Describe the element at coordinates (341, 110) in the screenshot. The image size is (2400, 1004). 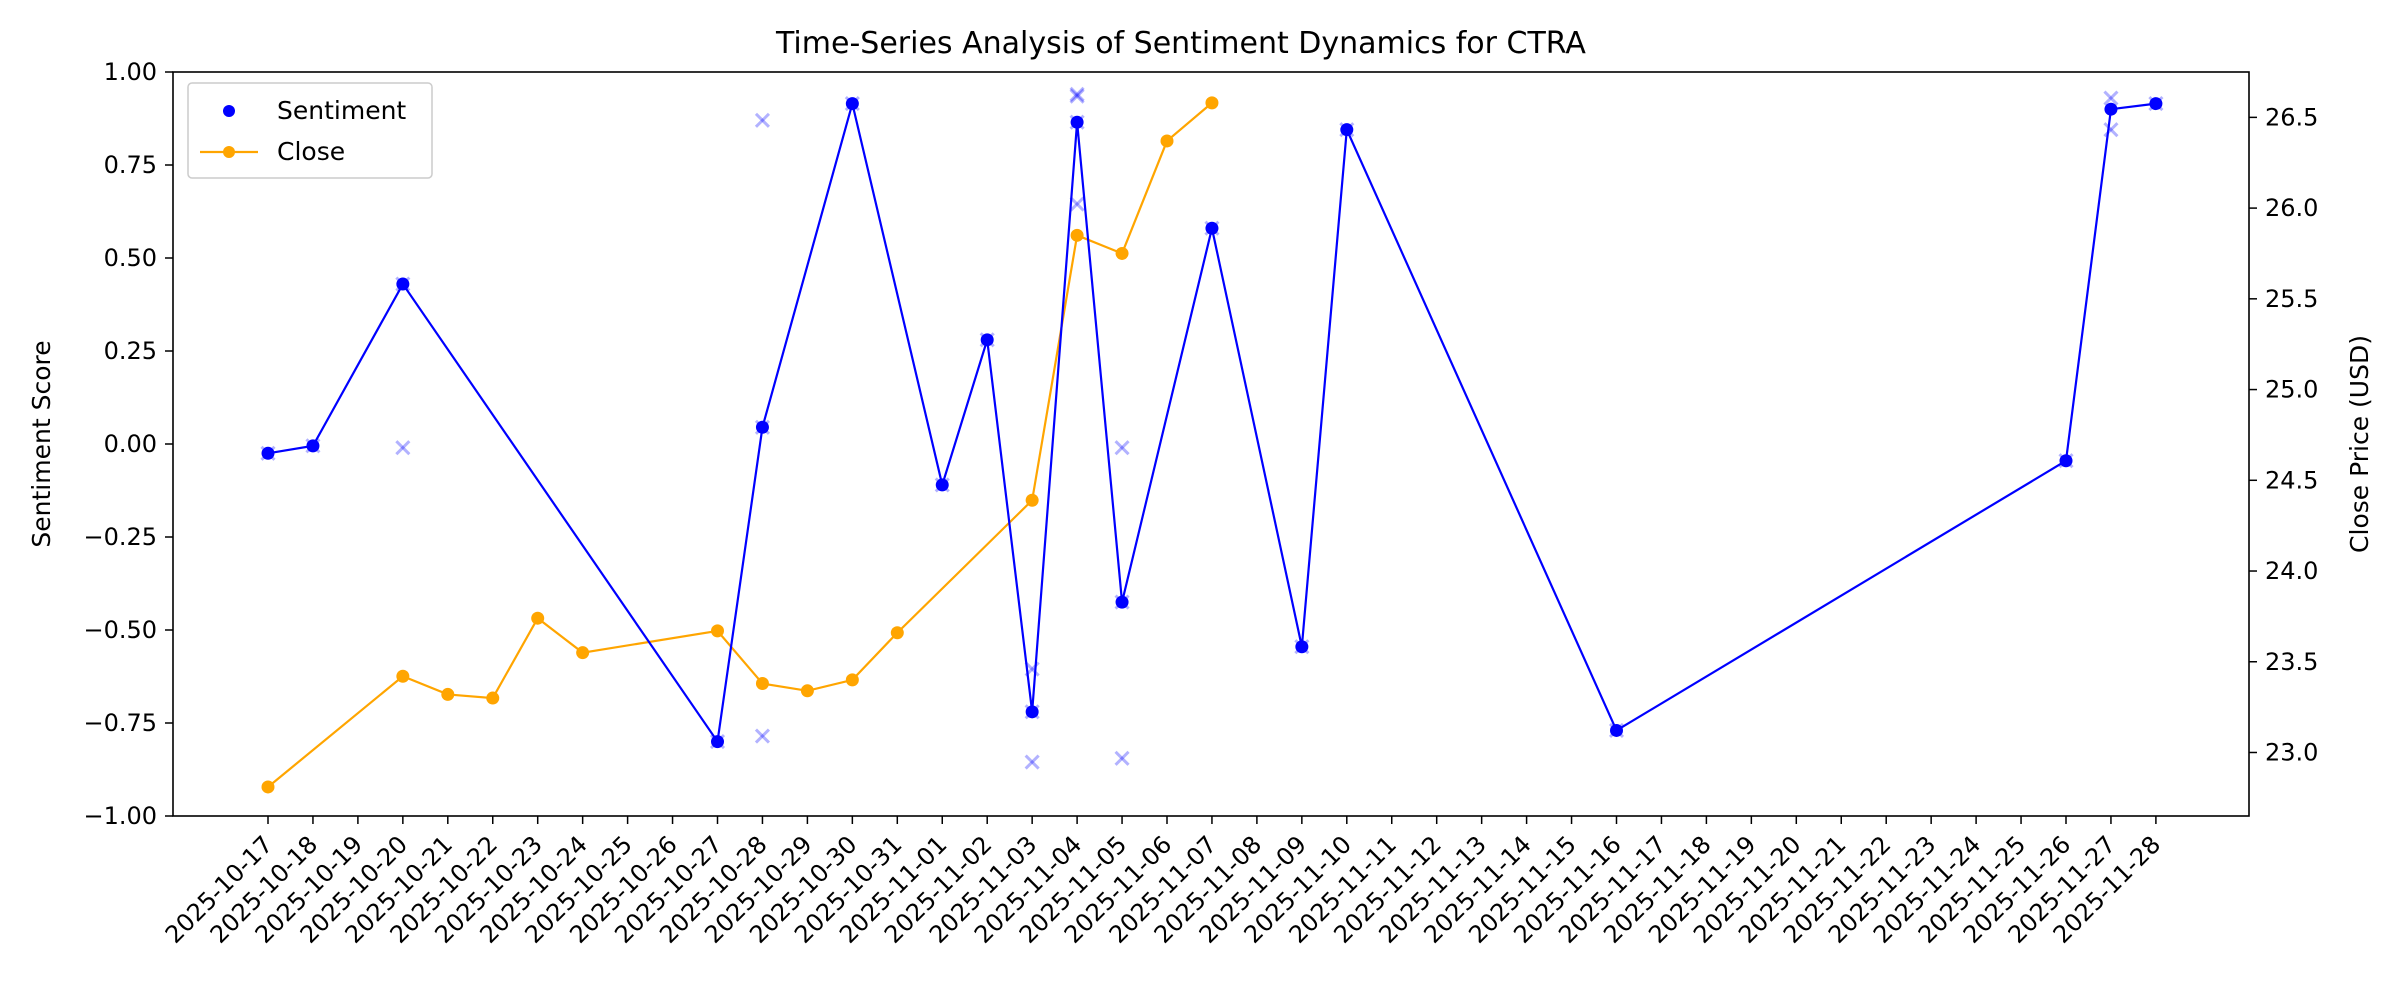
I see `legend-sentiment-label: Sentiment` at that location.